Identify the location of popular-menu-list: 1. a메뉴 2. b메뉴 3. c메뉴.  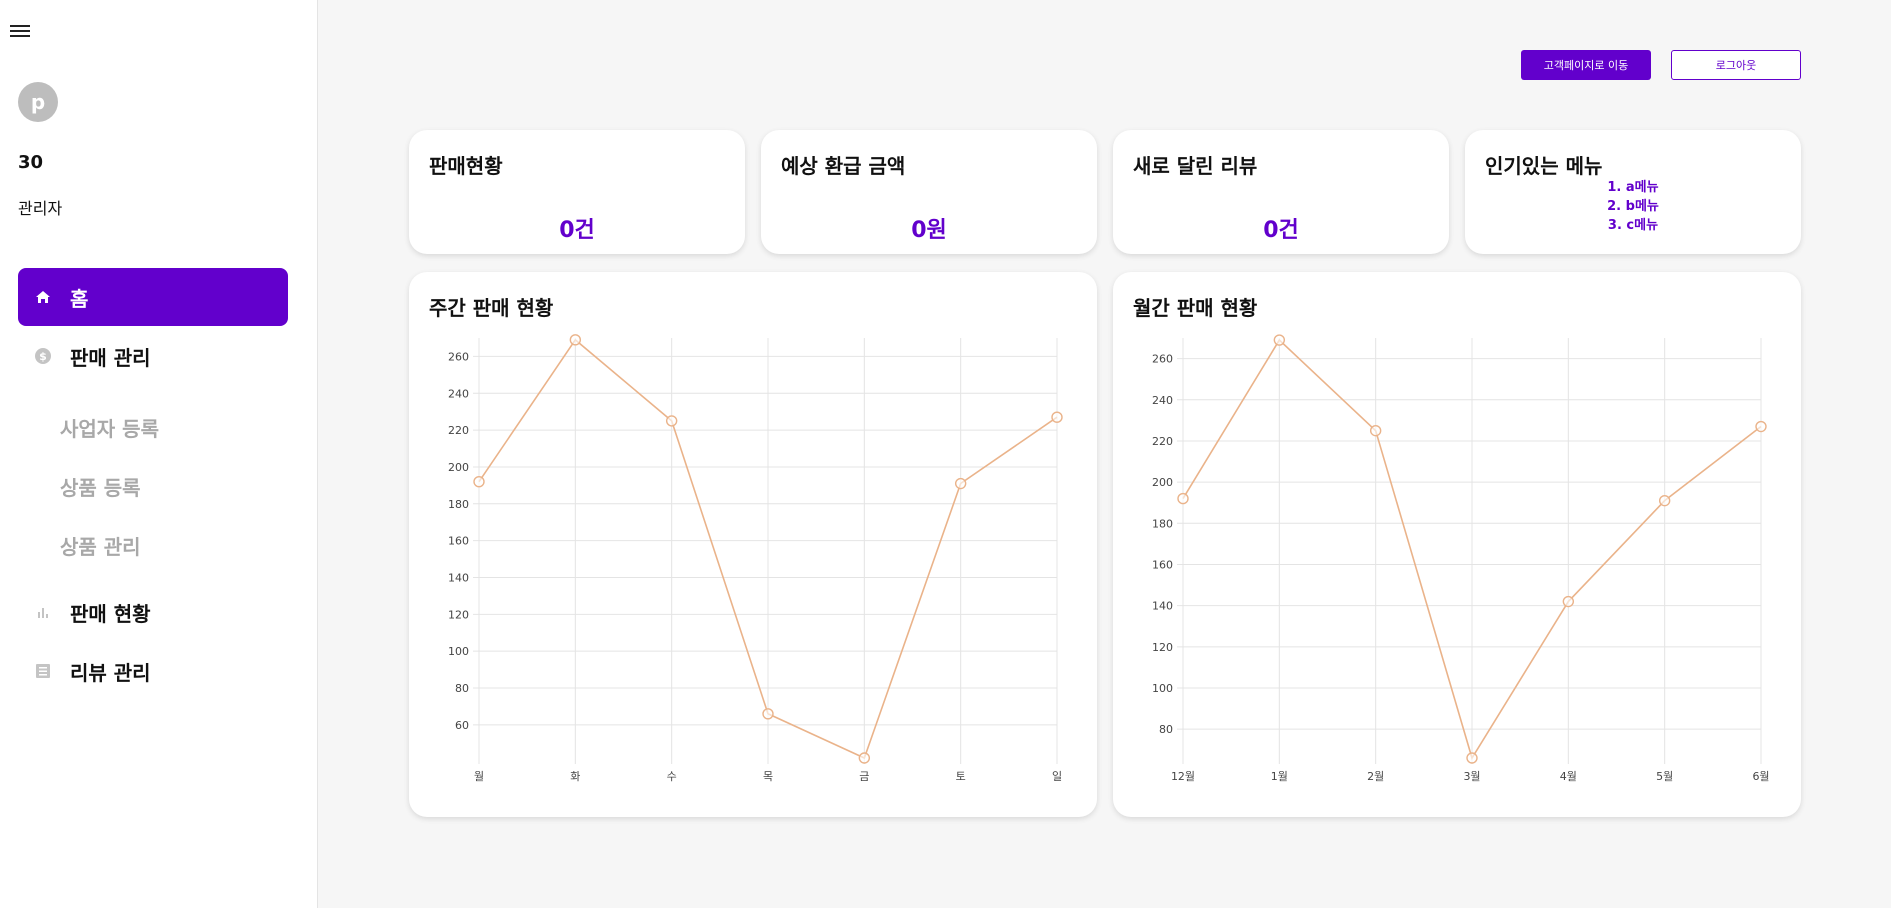
(1633, 206).